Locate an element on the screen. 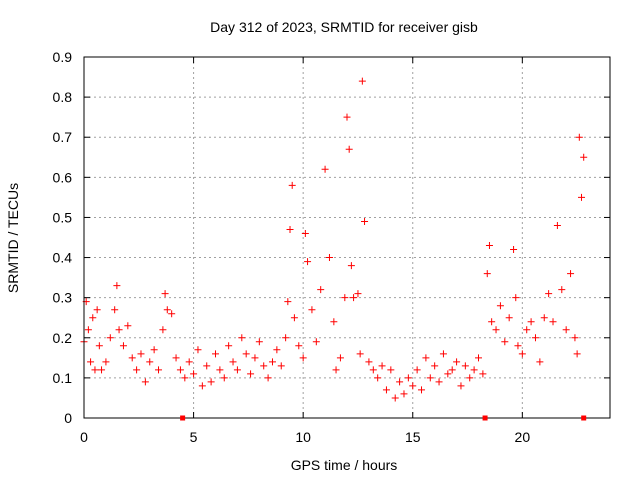 Image resolution: width=640 pixels, height=480 pixels. y-tick-label: 0.8 is located at coordinates (63, 97).